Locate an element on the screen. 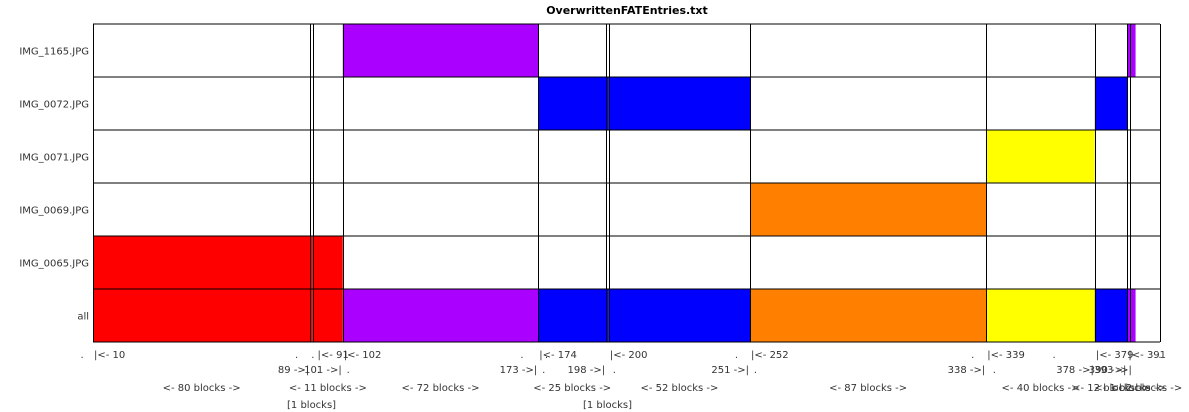 This screenshot has width=1189, height=412. count-label: <- 87 blocks -> is located at coordinates (868, 388).